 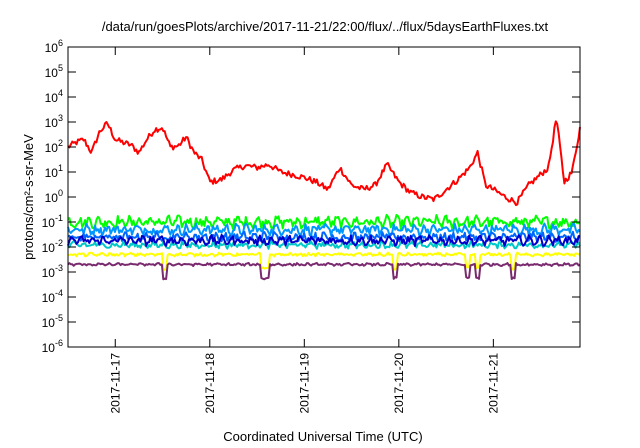 I want to click on x-tick-label: 2017-11-19, so click(x=304, y=383).